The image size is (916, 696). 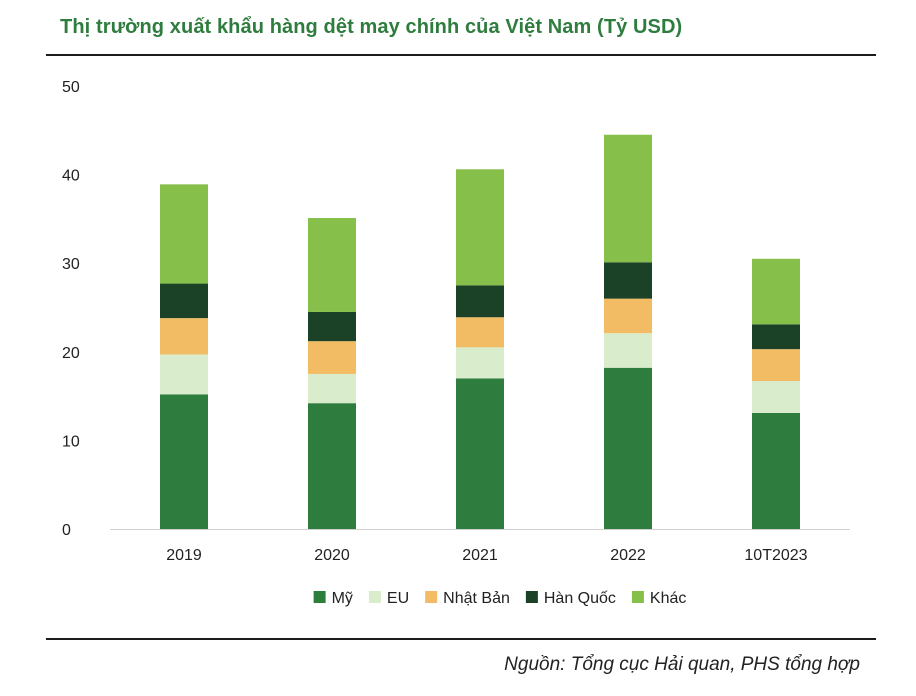 I want to click on legend-label: Nhật Bản, so click(x=476, y=598).